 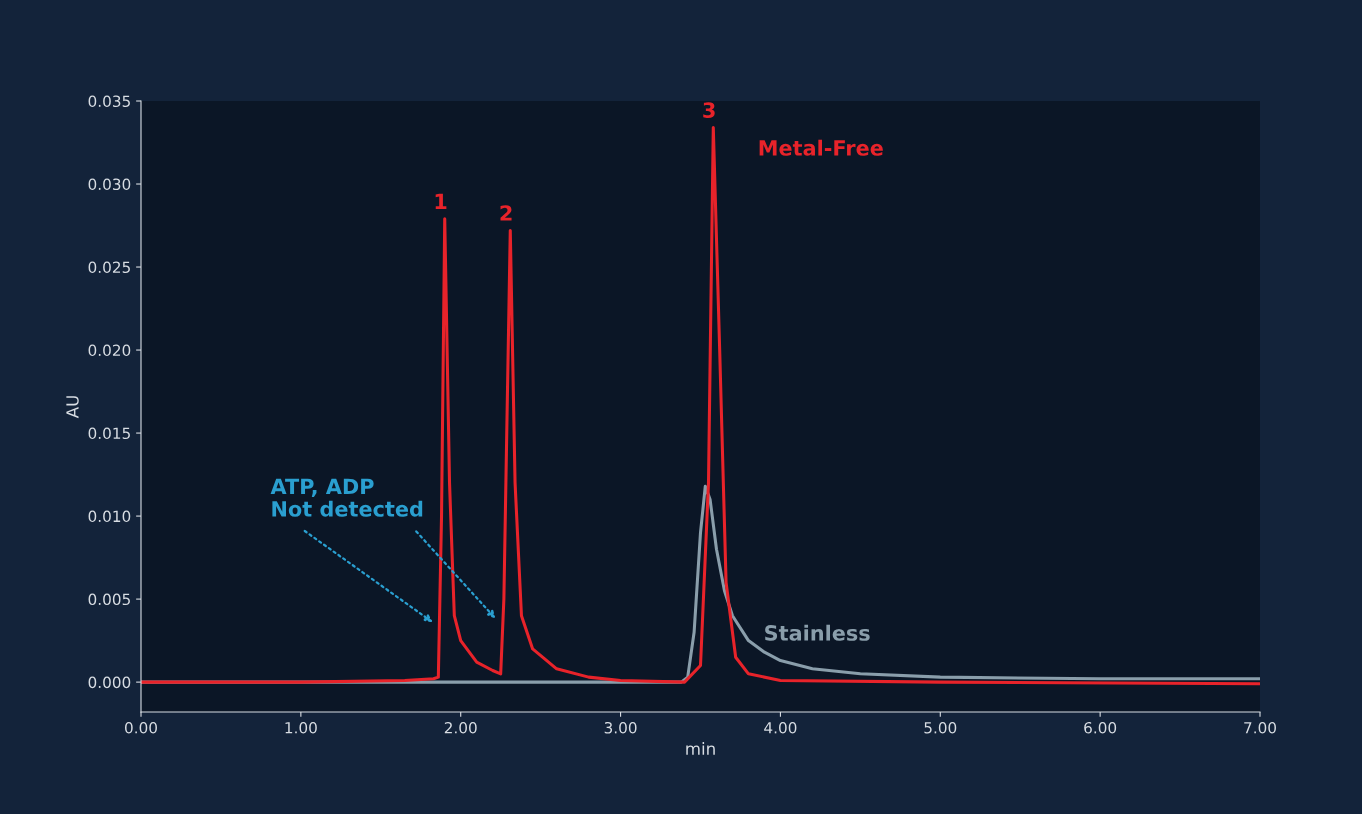 I want to click on annotation: 2, so click(x=506, y=213).